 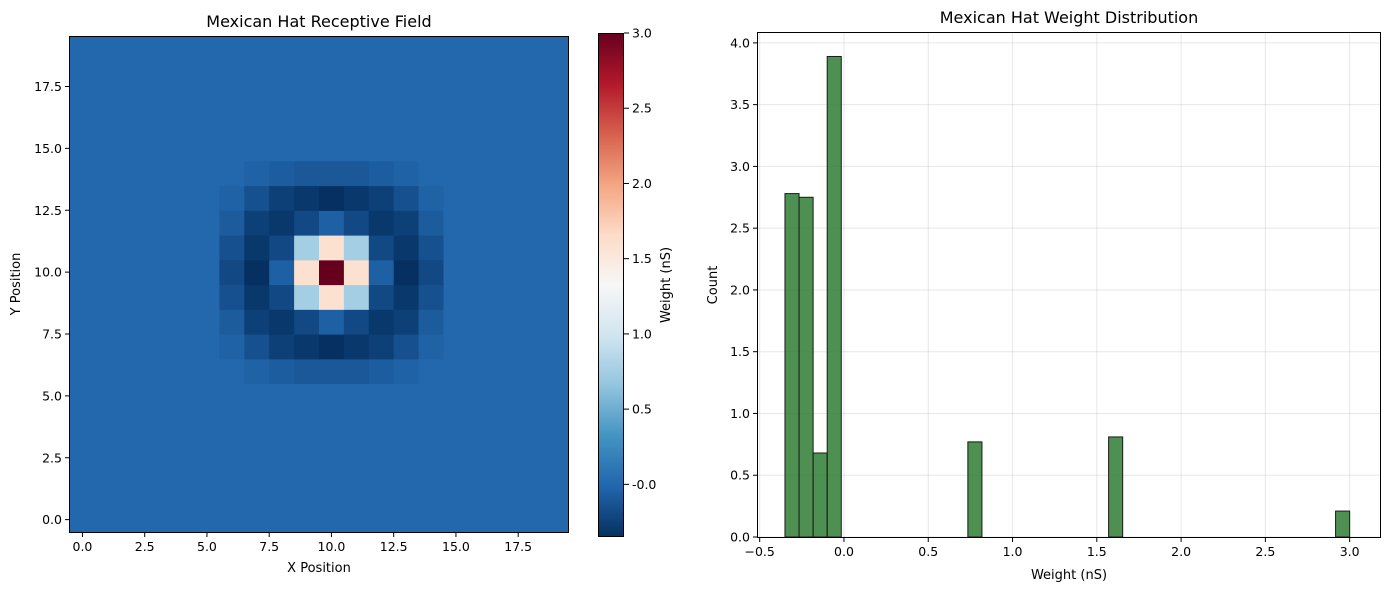 I want to click on colorbar: -0.0 0.5 1.0 1.5 2.0 2.5 3.0 Weight (nS), so click(x=636, y=281).